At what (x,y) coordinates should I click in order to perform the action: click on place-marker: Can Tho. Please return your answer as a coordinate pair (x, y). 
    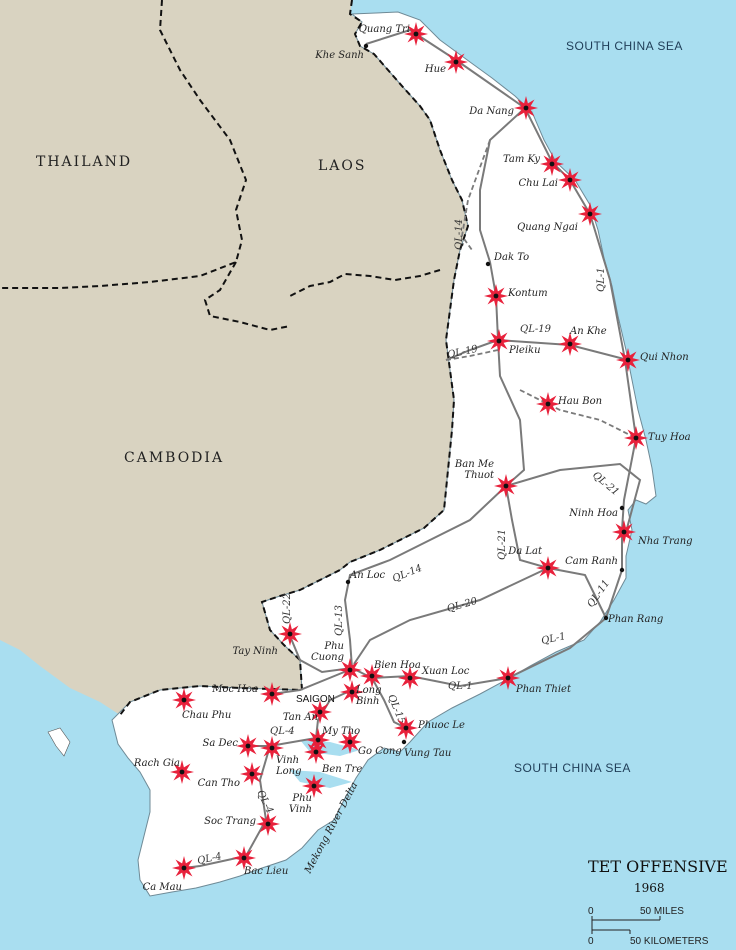
    Looking at the image, I should click on (231, 775).